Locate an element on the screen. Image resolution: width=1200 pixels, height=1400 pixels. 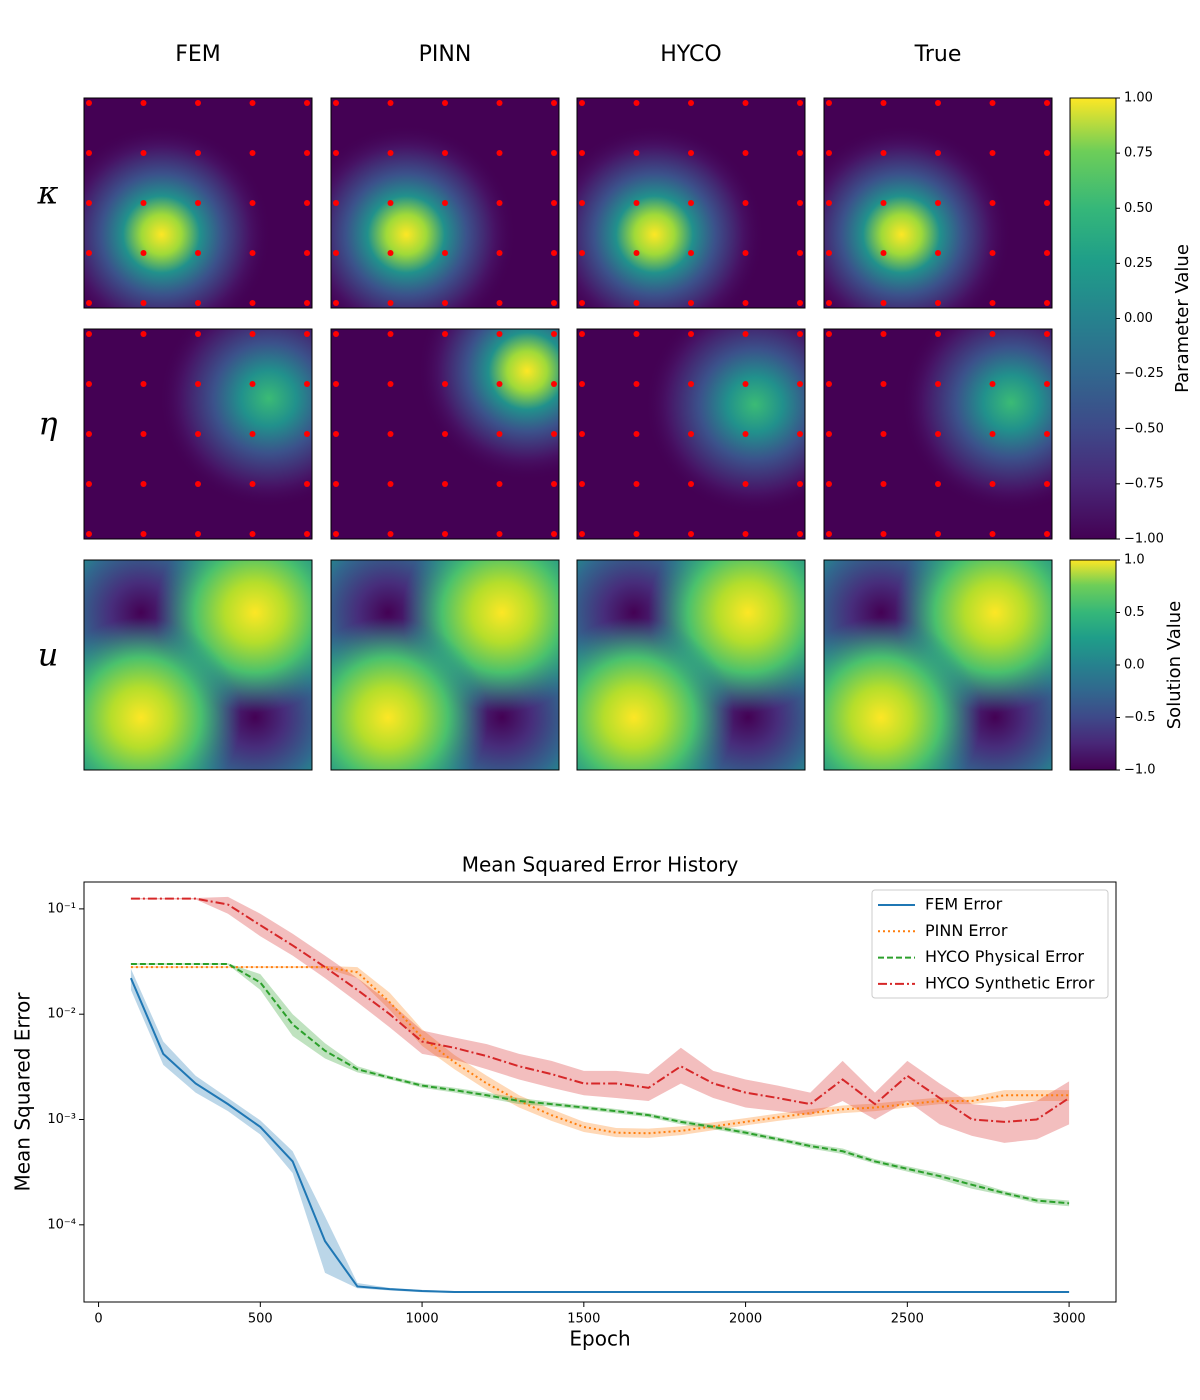
colorbar-tick-label: 1.0 is located at coordinates (1134, 560).